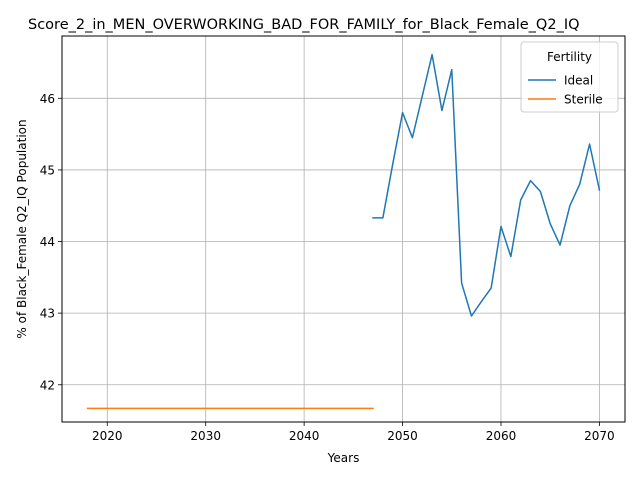 The height and width of the screenshot is (480, 640). What do you see at coordinates (402, 436) in the screenshot?
I see `x-tick-label: 2050` at bounding box center [402, 436].